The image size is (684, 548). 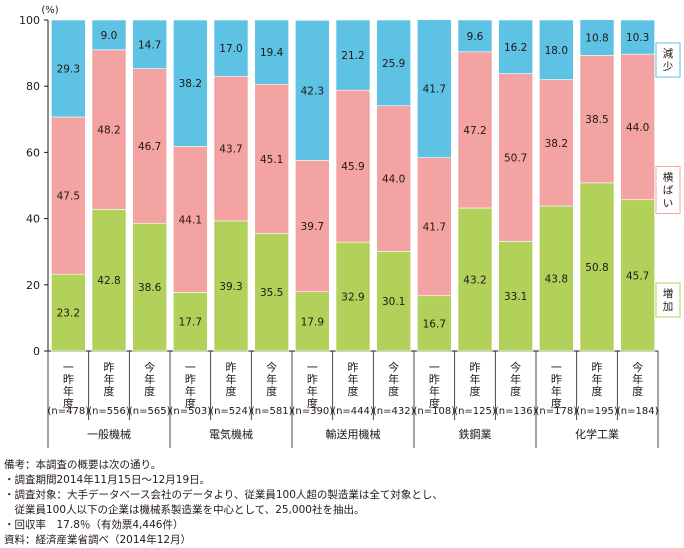 What do you see at coordinates (353, 434) in the screenshot?
I see `group-labels: 一般機械 電気機械 輸送用機械 鉄鋼業 化学工業` at bounding box center [353, 434].